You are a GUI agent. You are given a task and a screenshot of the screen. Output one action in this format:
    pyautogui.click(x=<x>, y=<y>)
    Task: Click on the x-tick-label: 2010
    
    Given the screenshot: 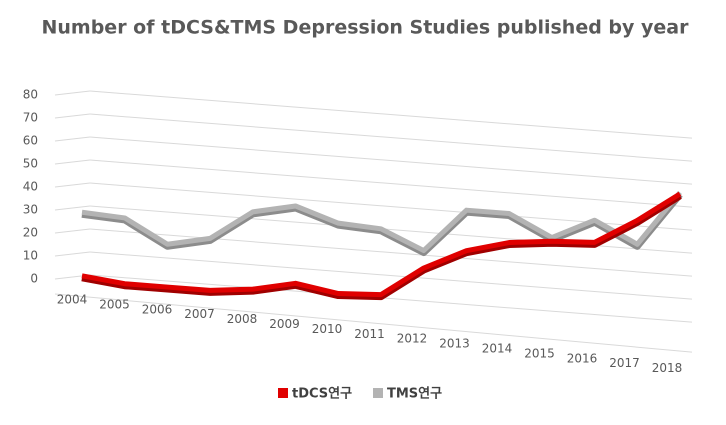 What is the action you would take?
    pyautogui.click(x=327, y=329)
    